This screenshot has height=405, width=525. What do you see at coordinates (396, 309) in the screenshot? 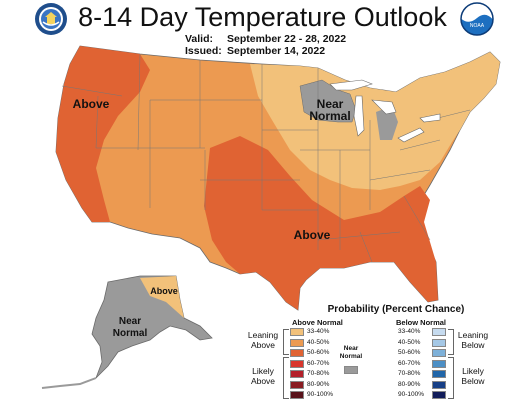
I see `legend-title: Probability (Percent Chance)` at bounding box center [396, 309].